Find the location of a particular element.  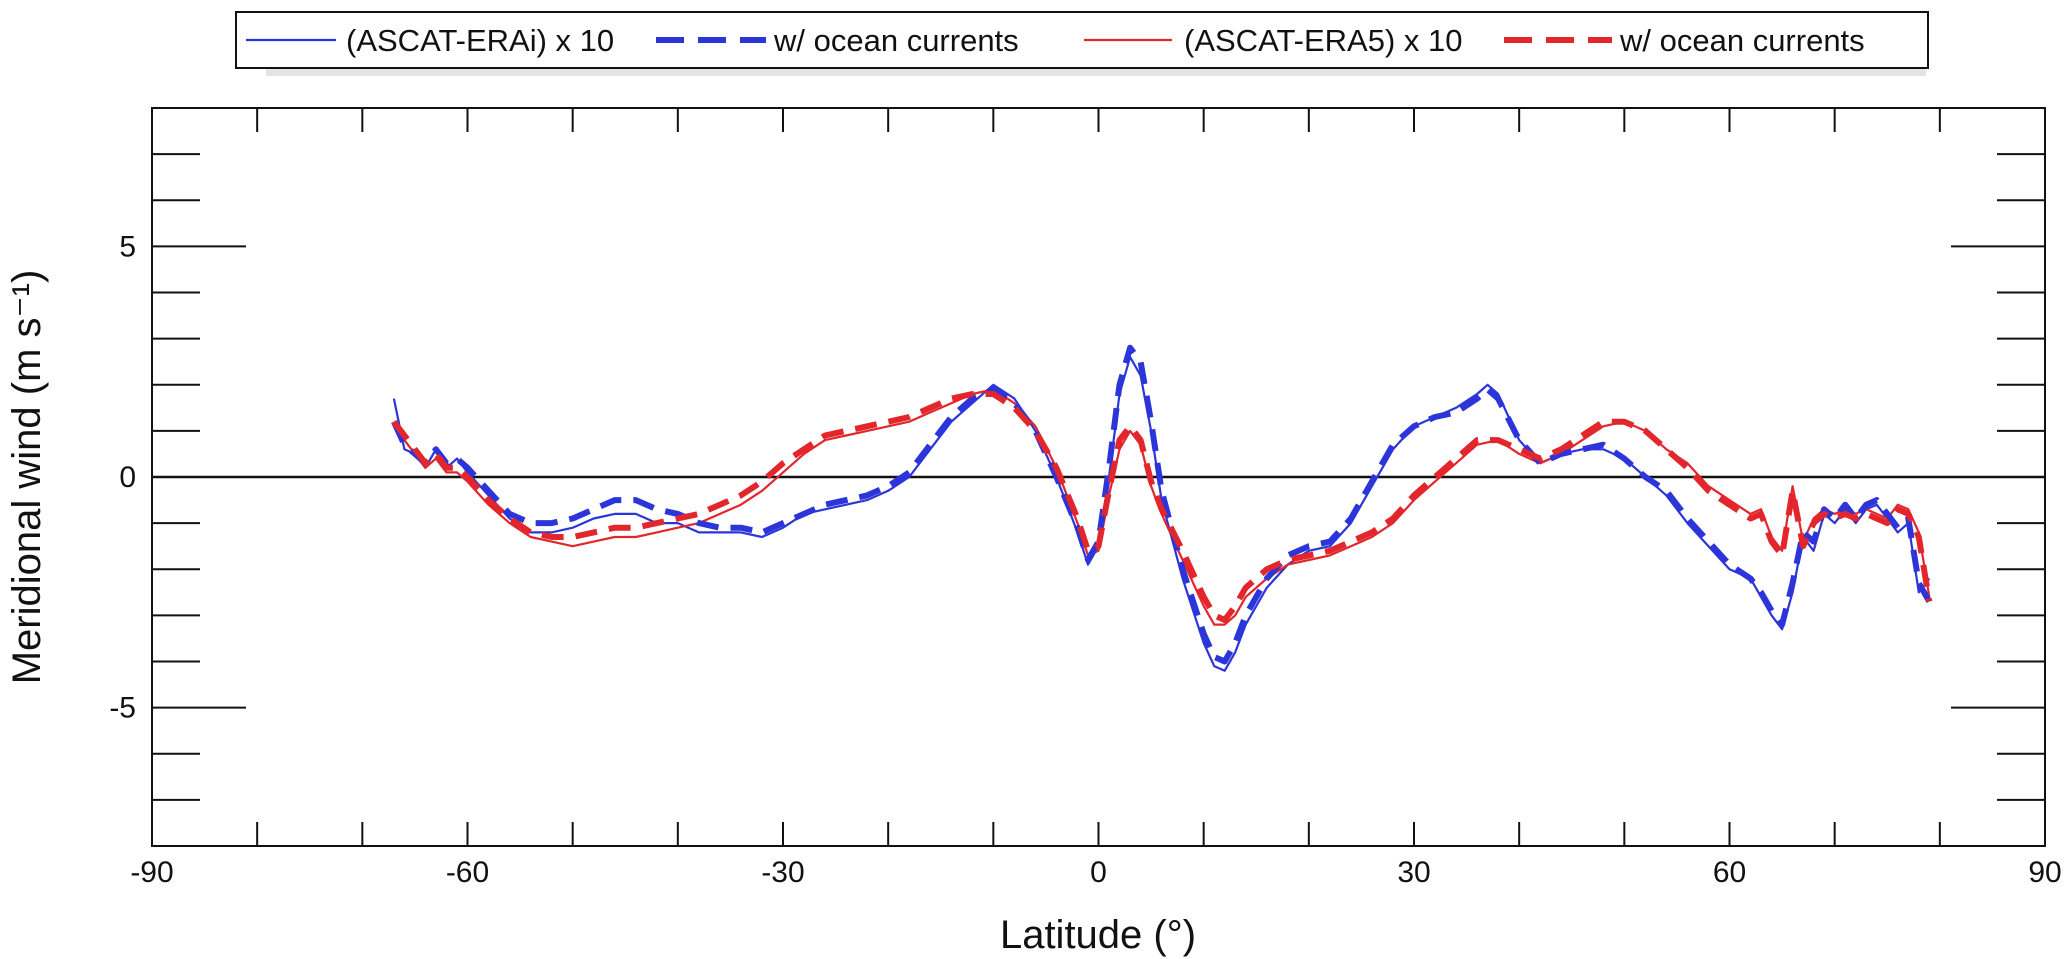

legend-label-4: w/ ocean currents is located at coordinates (1742, 40).